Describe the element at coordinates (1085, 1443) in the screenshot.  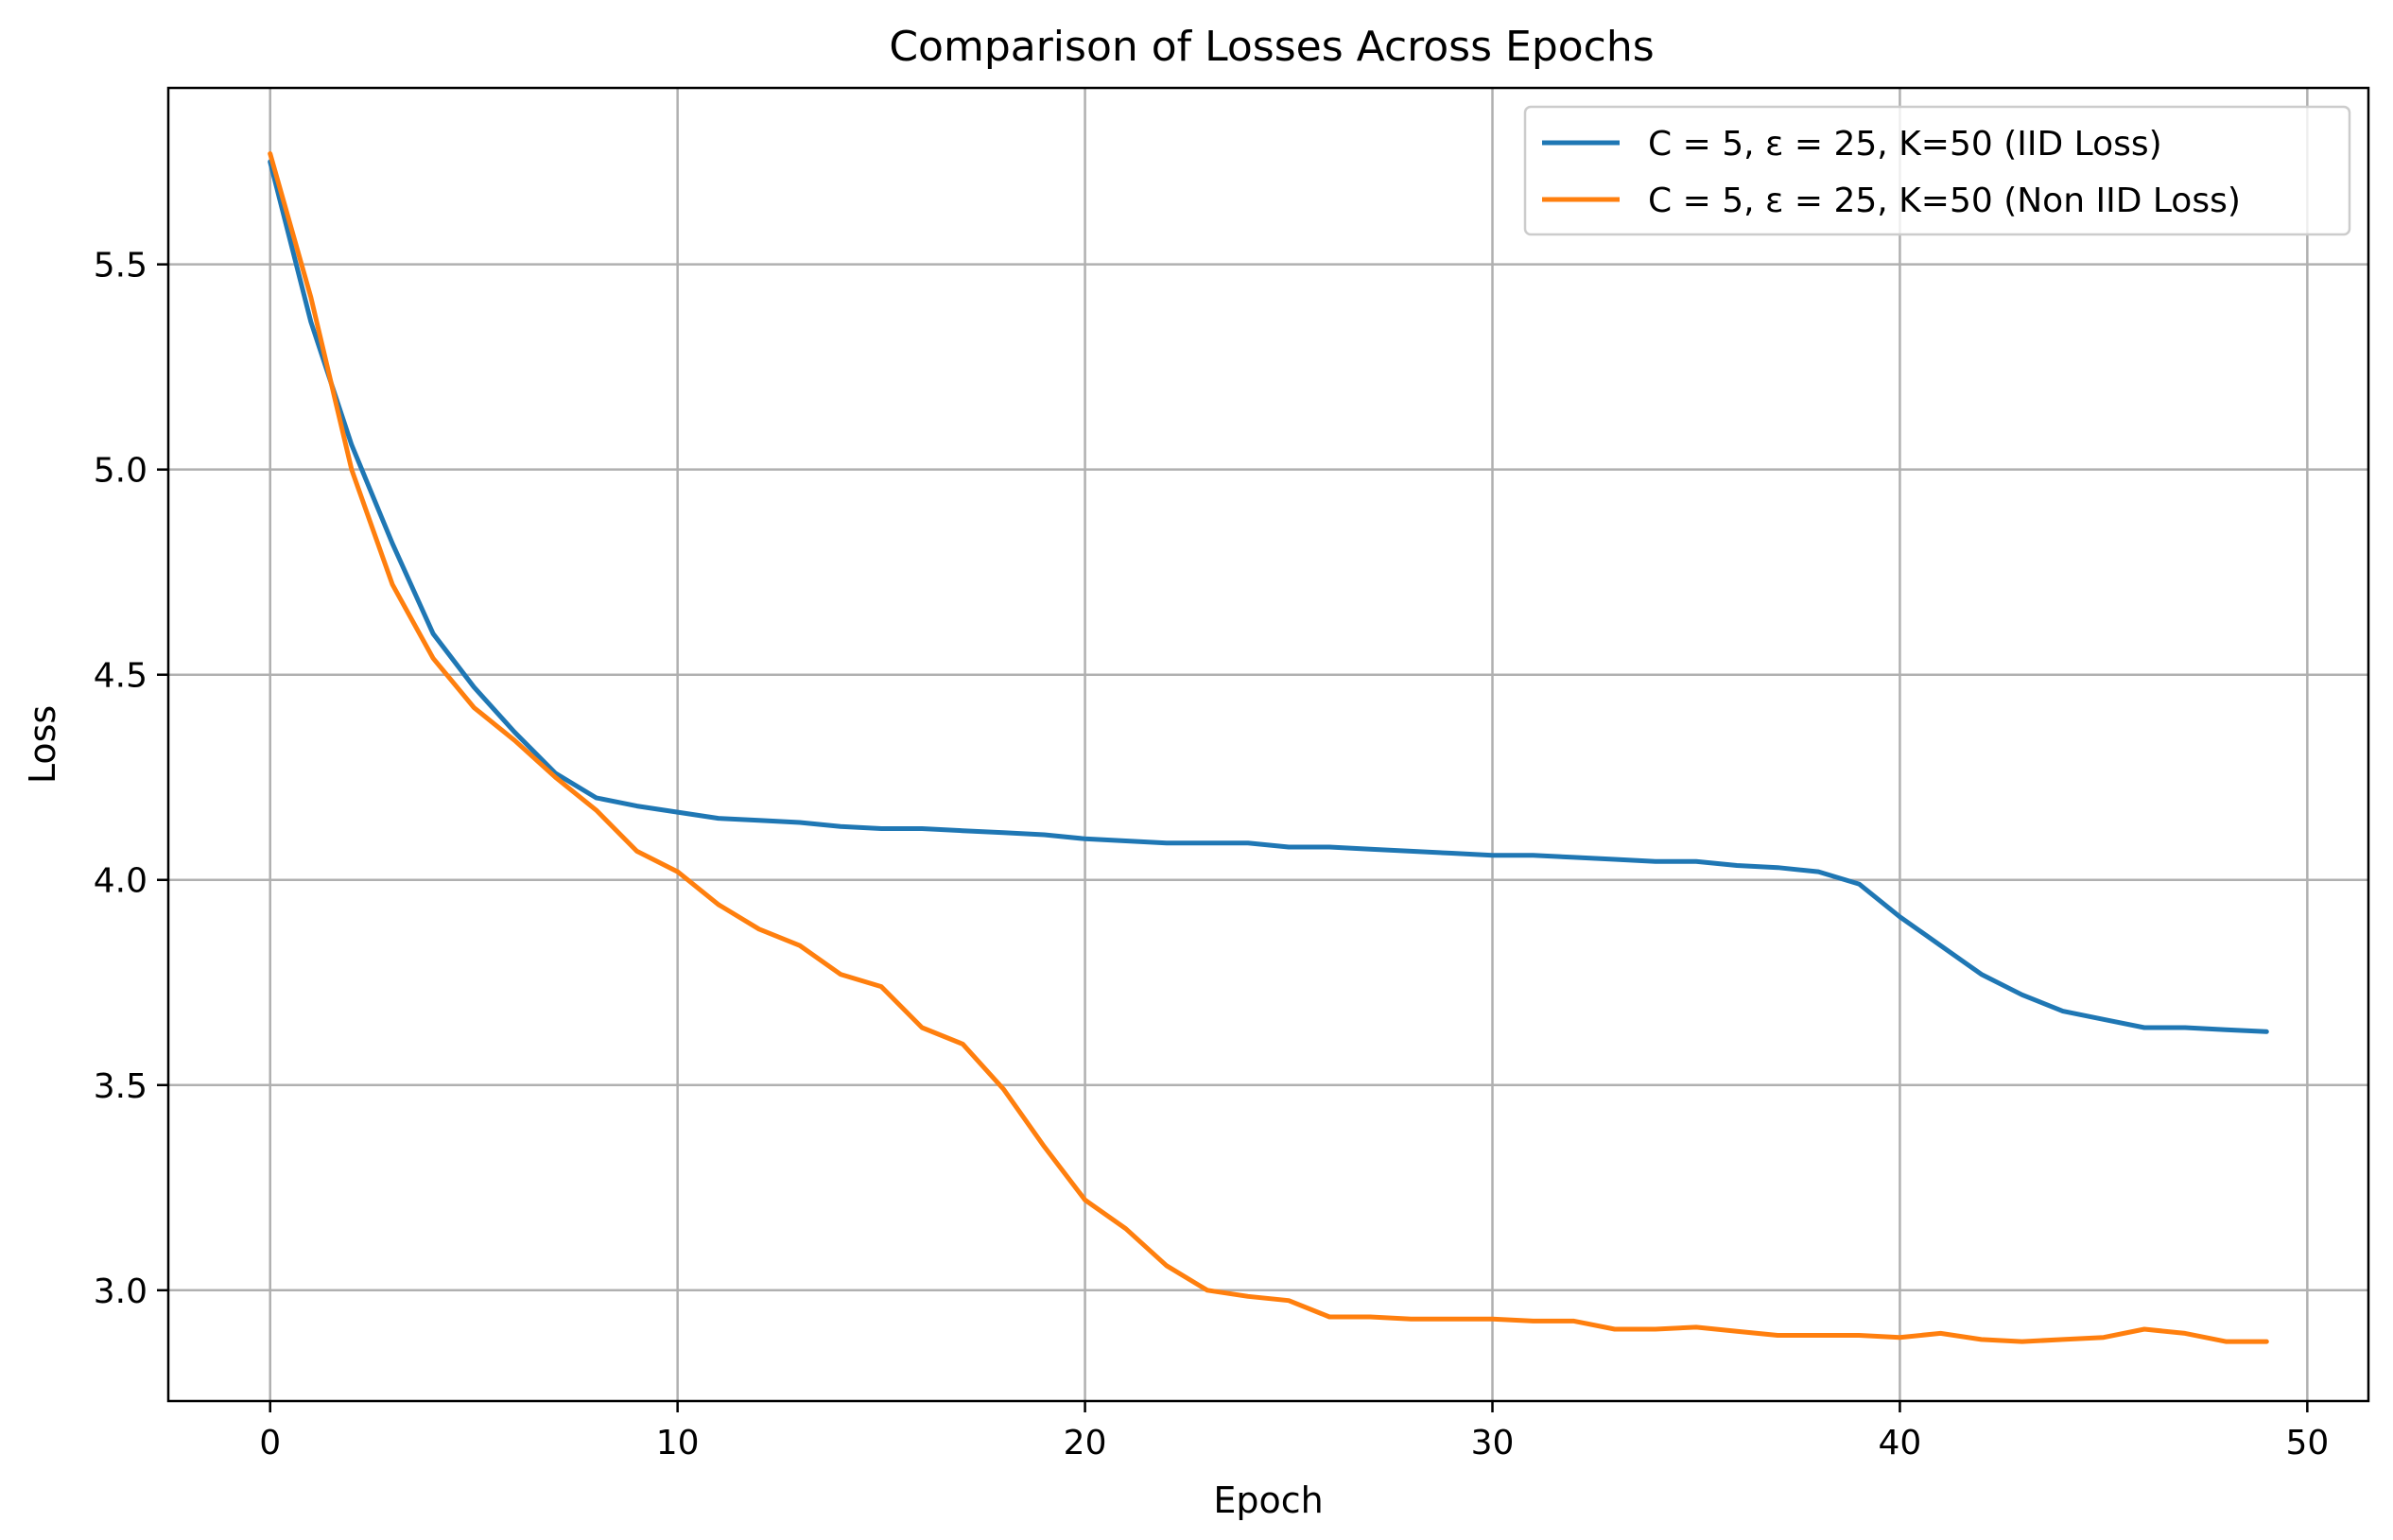
I see `x-tick-label: 20` at that location.